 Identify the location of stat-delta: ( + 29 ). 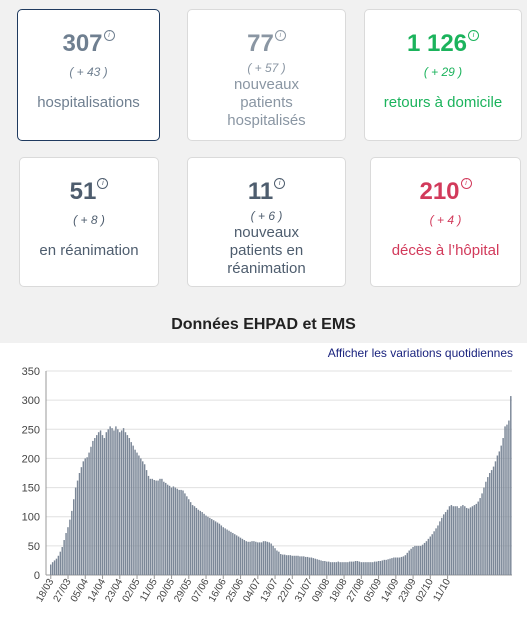
(443, 72).